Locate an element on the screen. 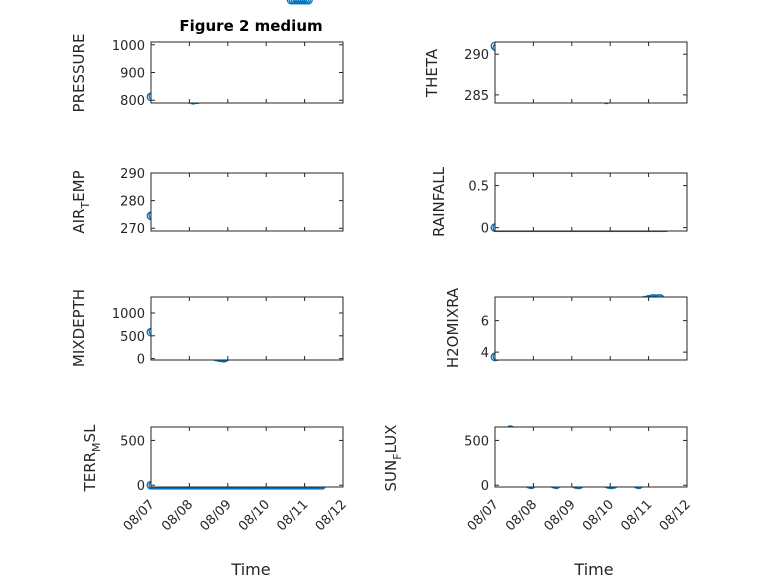 This screenshot has width=778, height=583. y-tick-label: 6 is located at coordinates (485, 322).